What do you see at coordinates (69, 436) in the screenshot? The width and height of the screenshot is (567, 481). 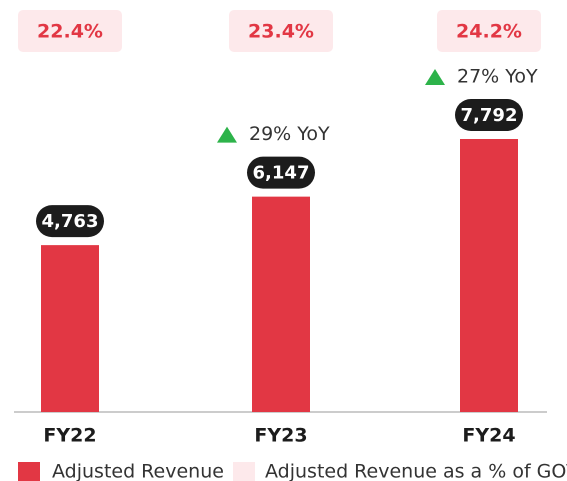 I see `x-tick-label: FY22` at bounding box center [69, 436].